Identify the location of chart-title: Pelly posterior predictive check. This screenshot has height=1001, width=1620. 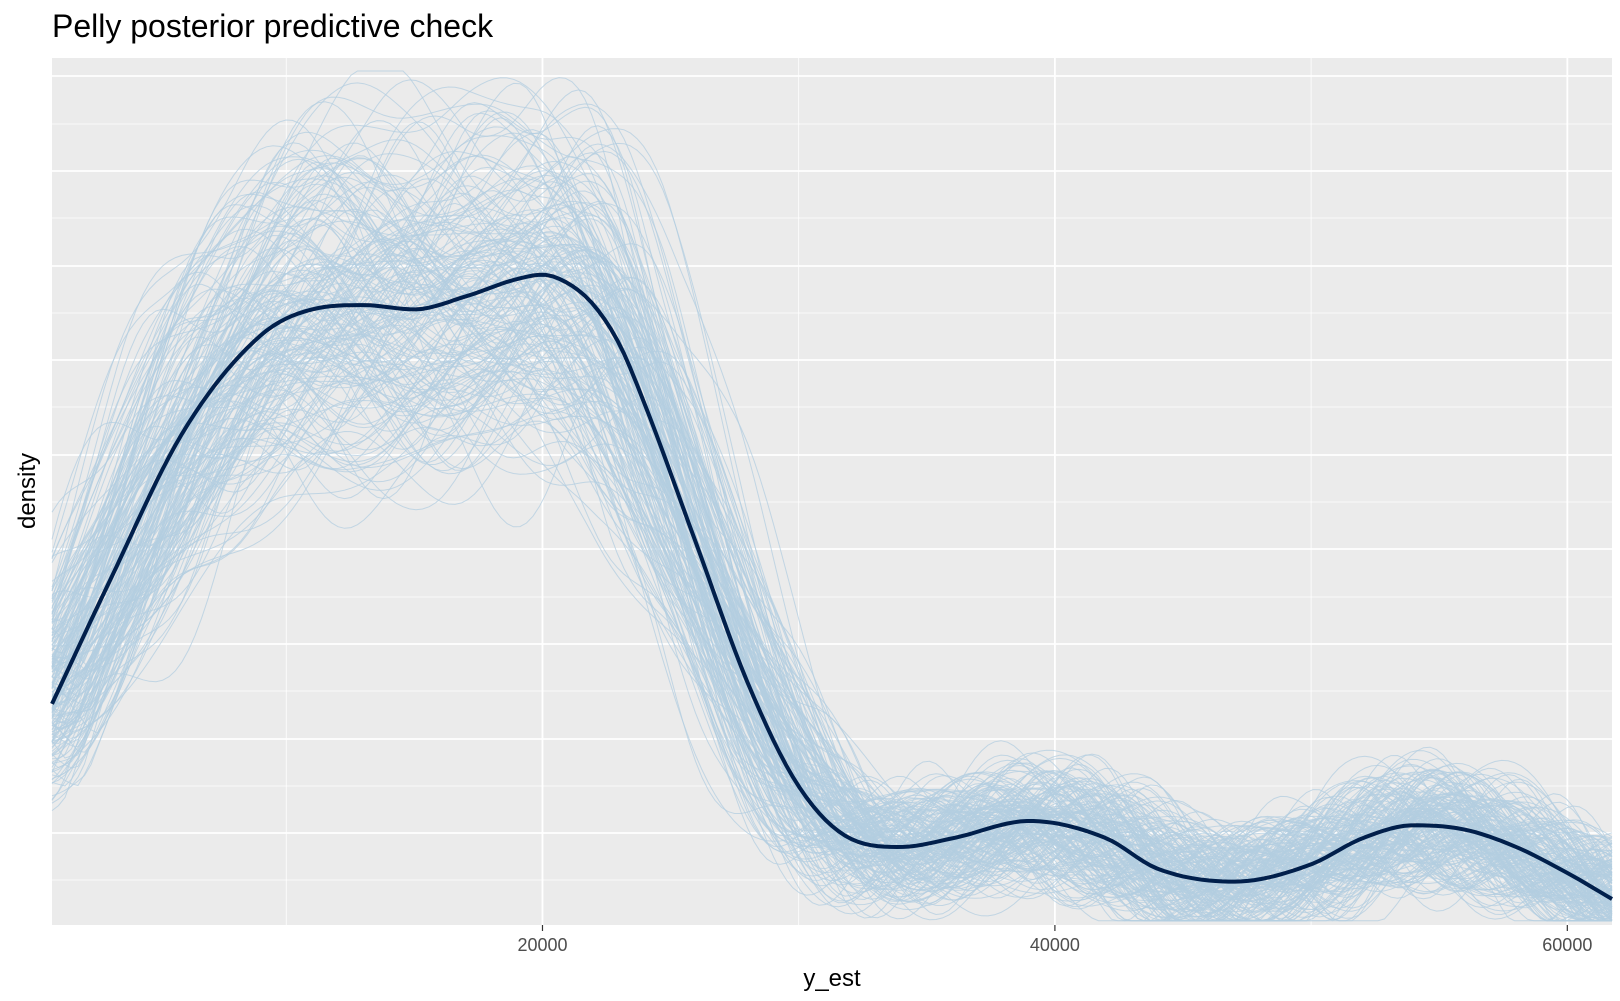
(273, 26).